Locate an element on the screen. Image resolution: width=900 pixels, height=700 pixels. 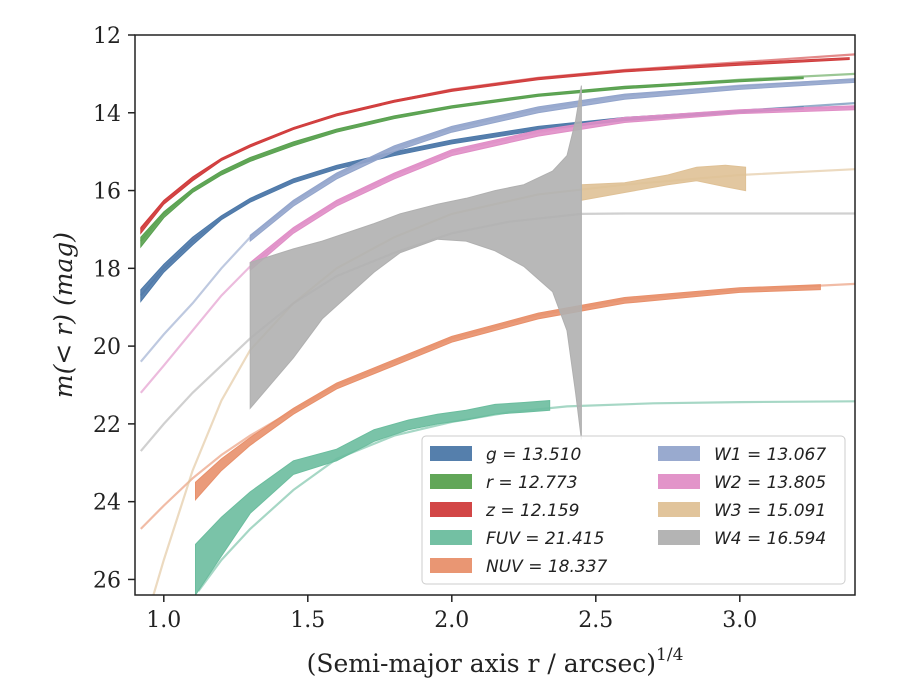
legend-swatch-nuv is located at coordinates (451, 565).